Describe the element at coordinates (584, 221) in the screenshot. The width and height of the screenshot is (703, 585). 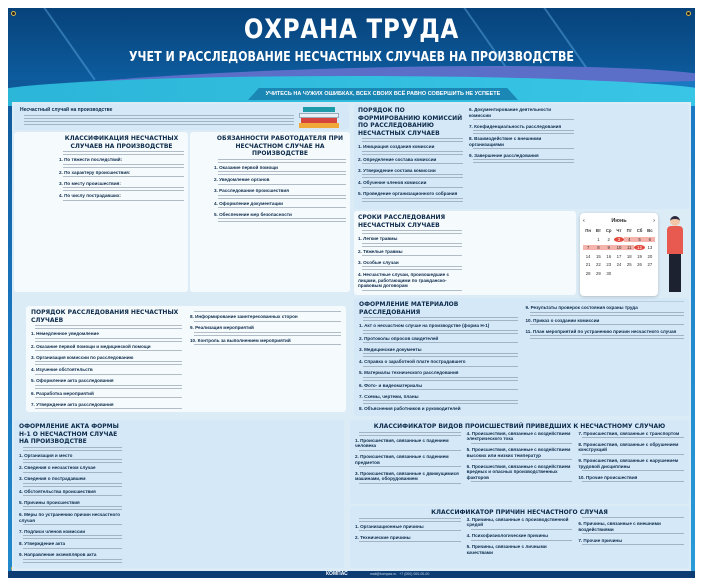
I see `prev-month-icon: ‹` at that location.